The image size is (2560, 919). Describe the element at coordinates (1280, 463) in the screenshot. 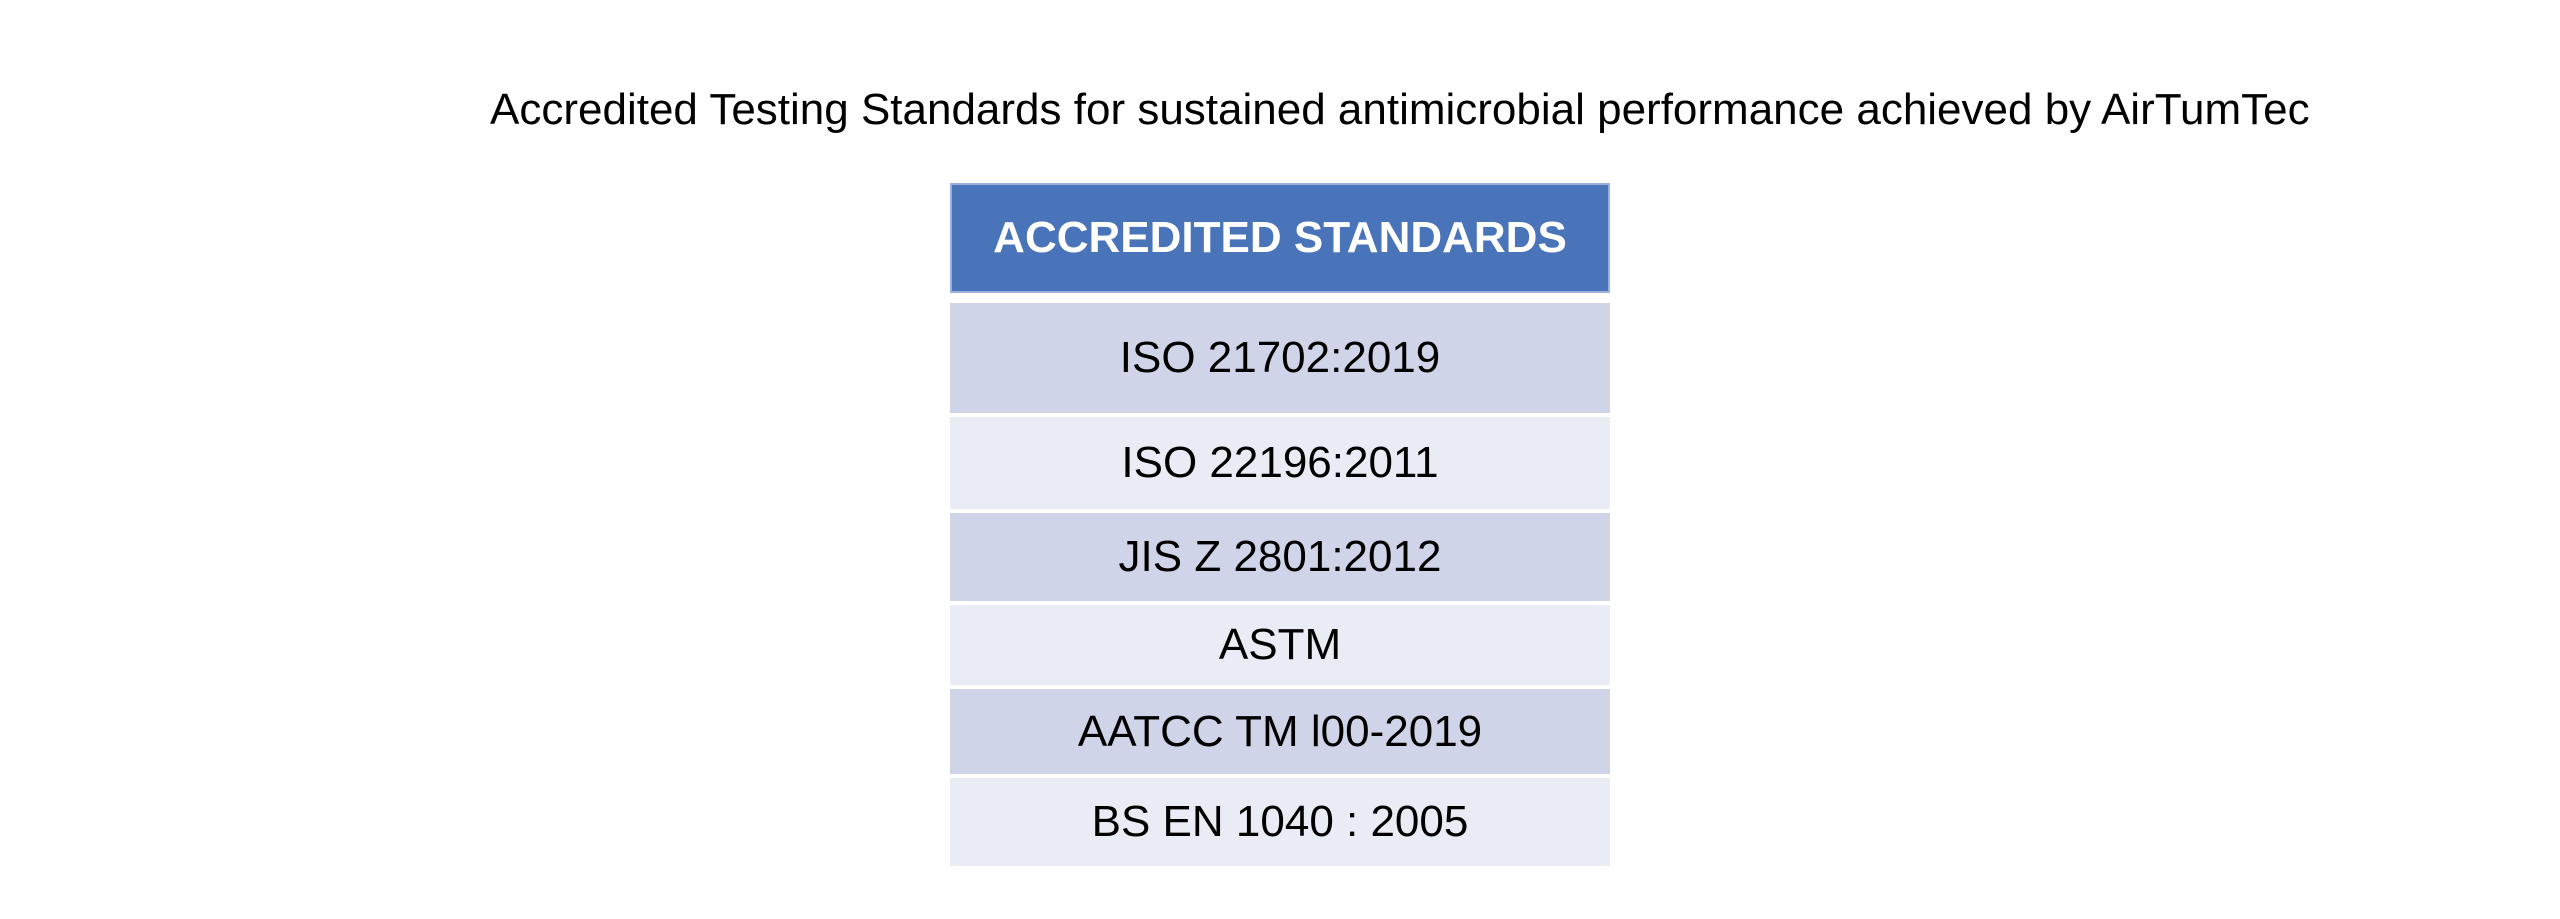

I see `table-row: ISO 22196:2011` at that location.